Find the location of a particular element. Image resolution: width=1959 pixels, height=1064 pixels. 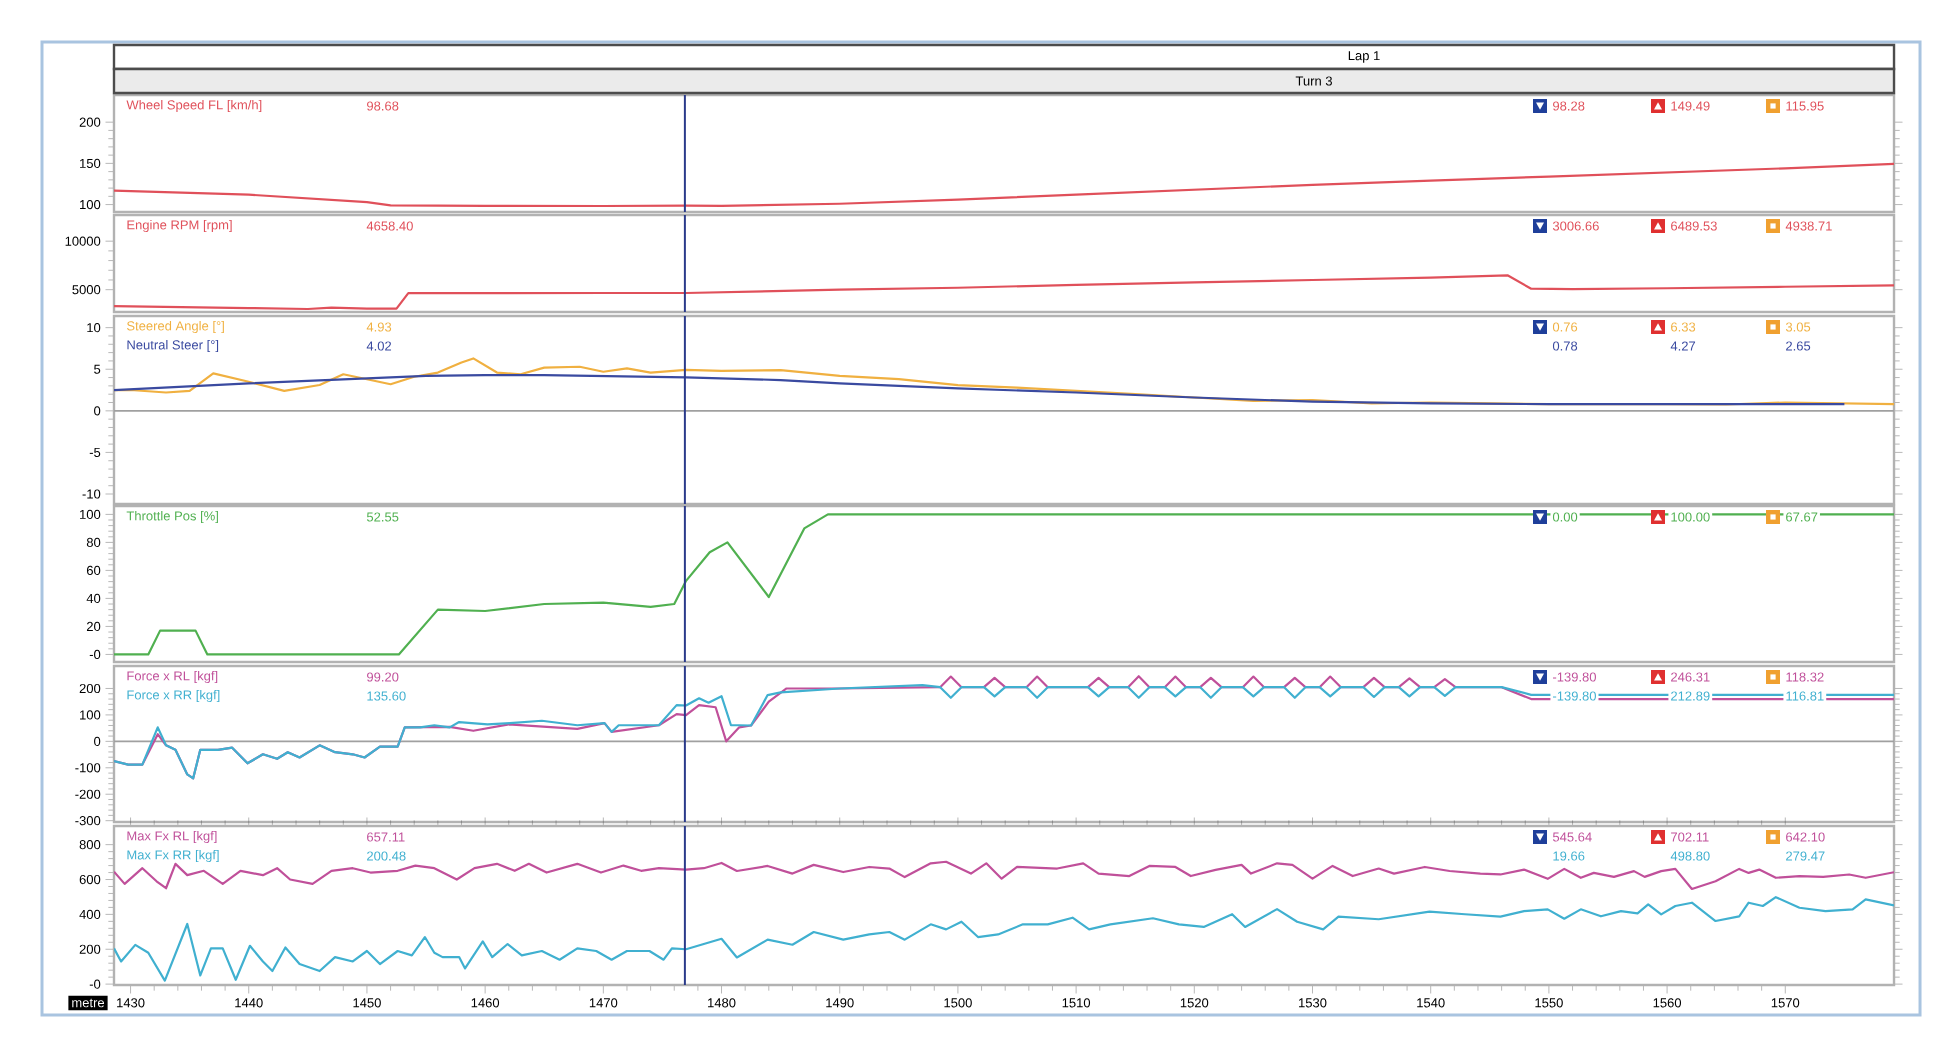

y-tick-label: 20 is located at coordinates (93, 626).